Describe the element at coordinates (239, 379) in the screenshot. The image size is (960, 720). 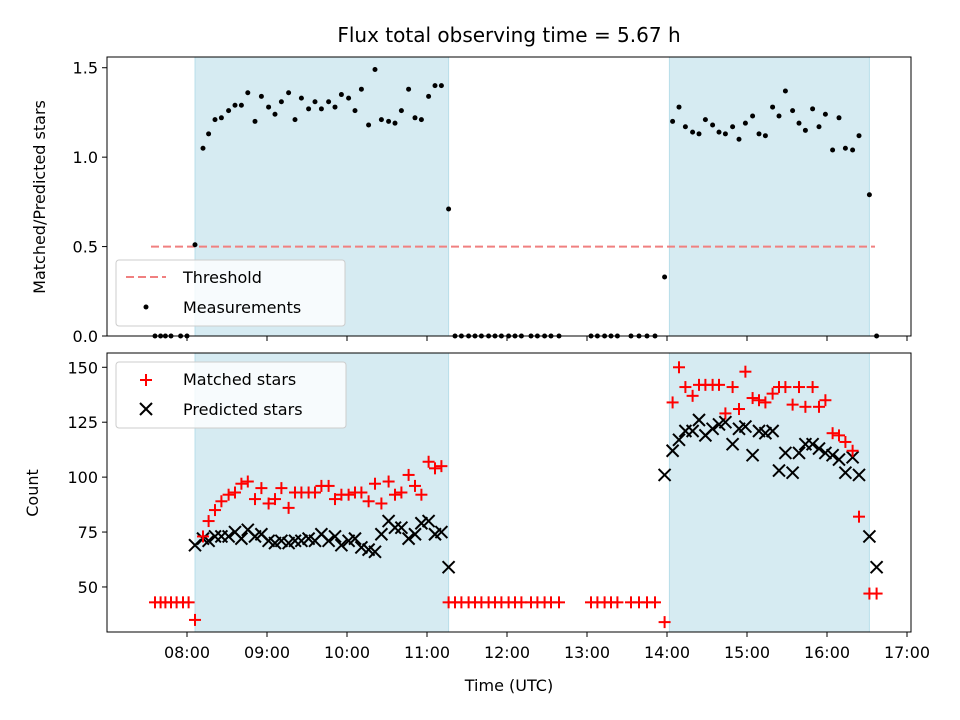
I see `legend-matched-label: Matched stars` at that location.